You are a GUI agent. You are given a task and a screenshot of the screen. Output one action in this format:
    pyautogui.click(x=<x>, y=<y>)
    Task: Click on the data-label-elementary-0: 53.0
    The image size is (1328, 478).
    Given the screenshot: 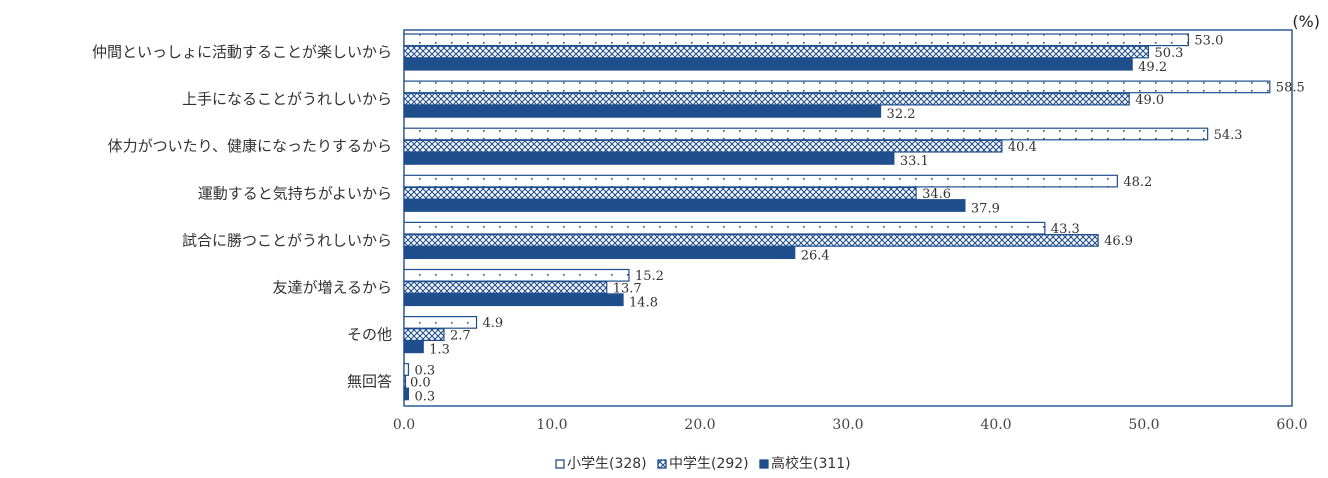 What is the action you would take?
    pyautogui.click(x=1208, y=41)
    